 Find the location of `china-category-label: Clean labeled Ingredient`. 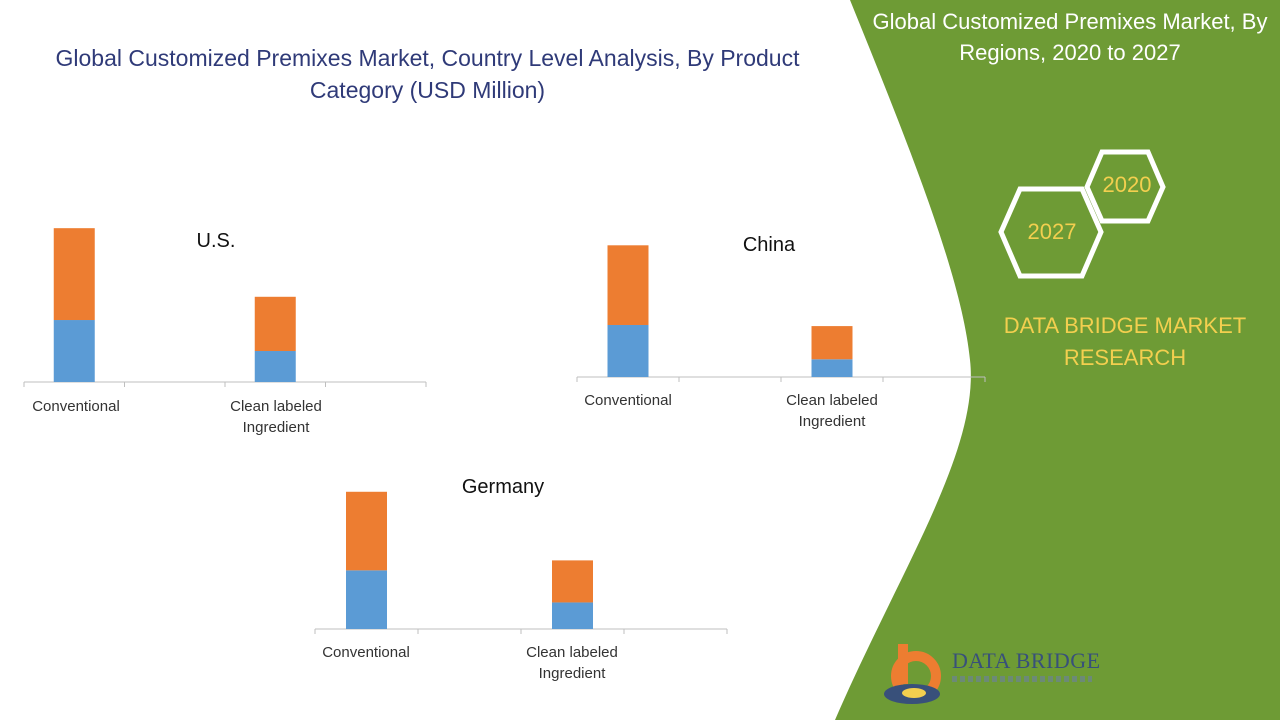

china-category-label: Clean labeled Ingredient is located at coordinates (832, 411).